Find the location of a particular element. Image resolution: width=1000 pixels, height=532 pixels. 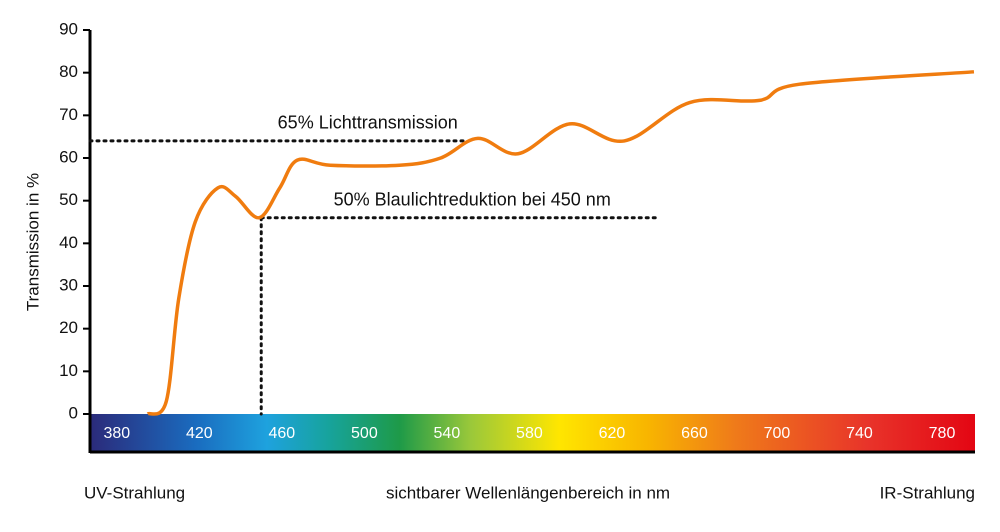

y-tick-label: 0 is located at coordinates (73, 412).